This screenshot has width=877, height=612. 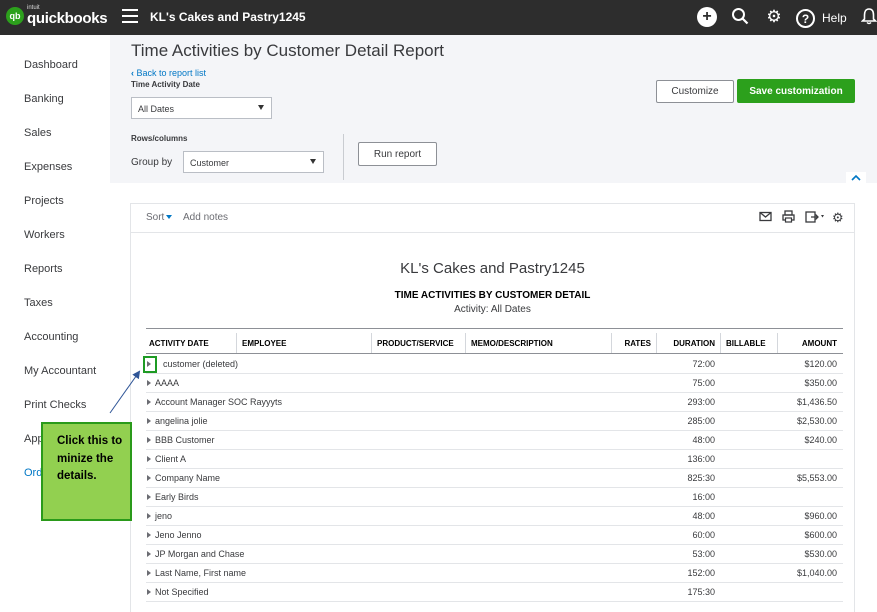 What do you see at coordinates (201, 108) in the screenshot?
I see `date-range-select: All Dates` at bounding box center [201, 108].